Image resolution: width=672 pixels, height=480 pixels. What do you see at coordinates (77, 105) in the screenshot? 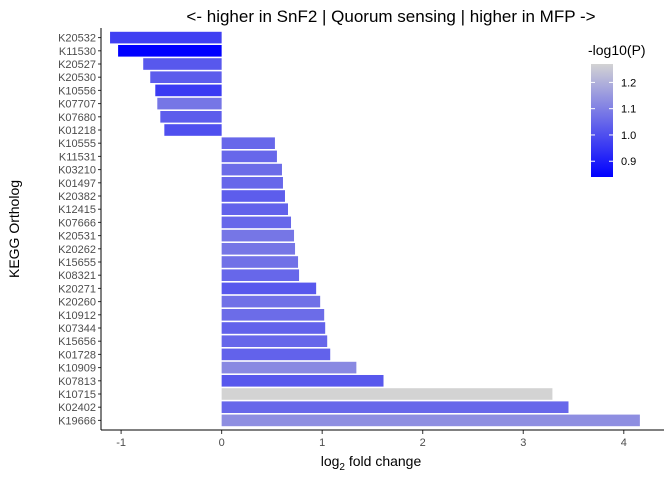
I see `y-tick-label: K07707` at bounding box center [77, 105].